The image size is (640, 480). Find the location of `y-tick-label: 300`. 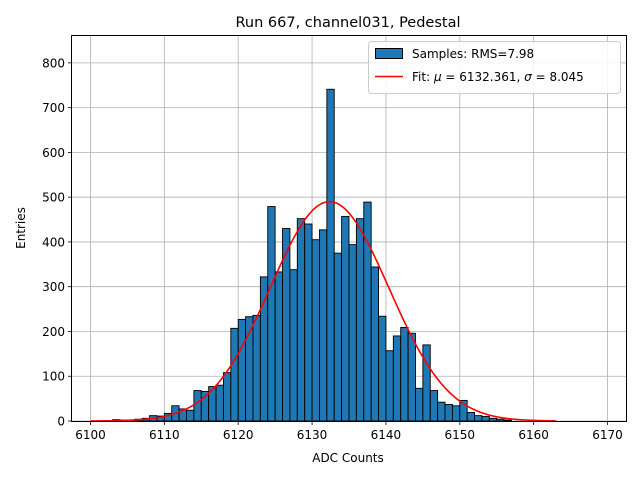

y-tick-label: 300 is located at coordinates (53, 287).